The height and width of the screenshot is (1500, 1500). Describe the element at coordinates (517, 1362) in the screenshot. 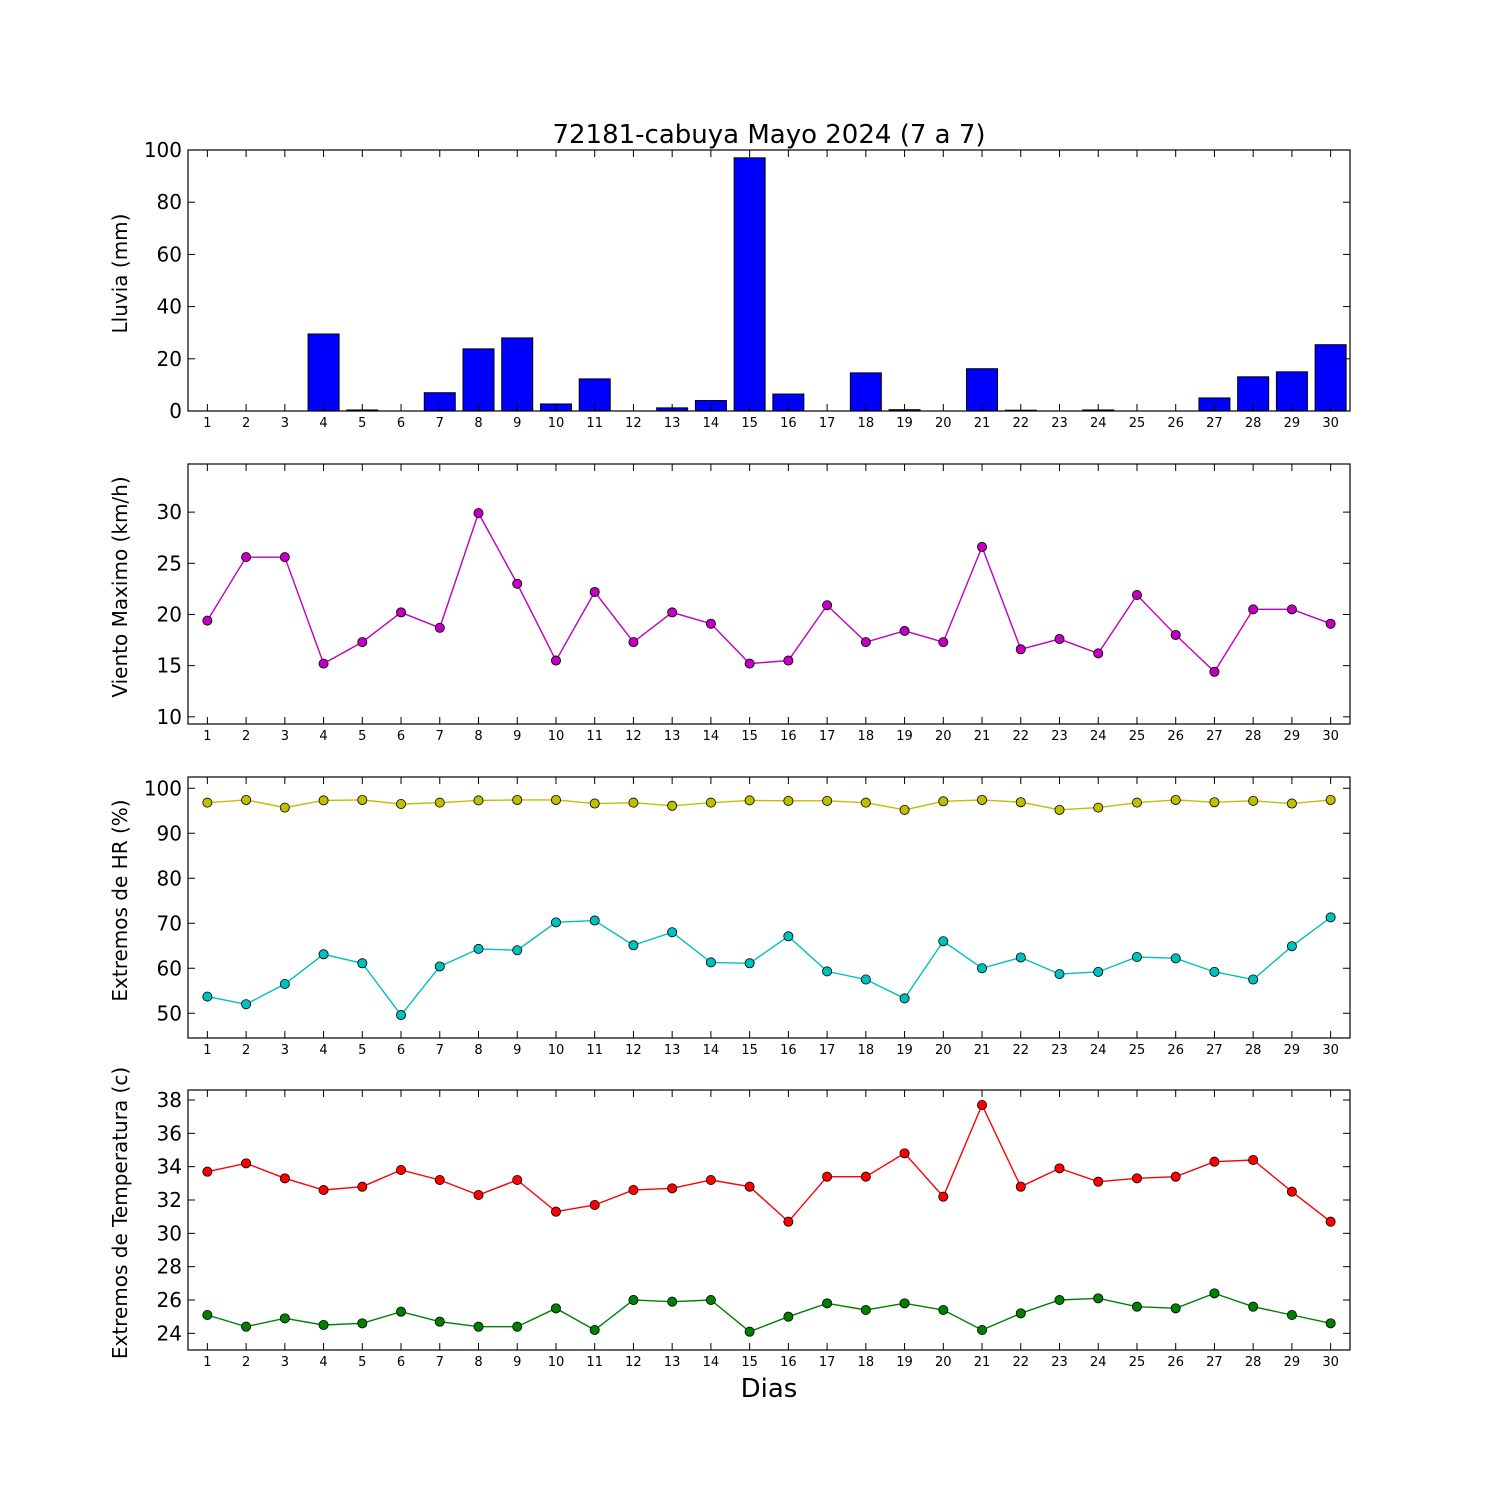

I see `temperature-xtick-label: 9` at that location.